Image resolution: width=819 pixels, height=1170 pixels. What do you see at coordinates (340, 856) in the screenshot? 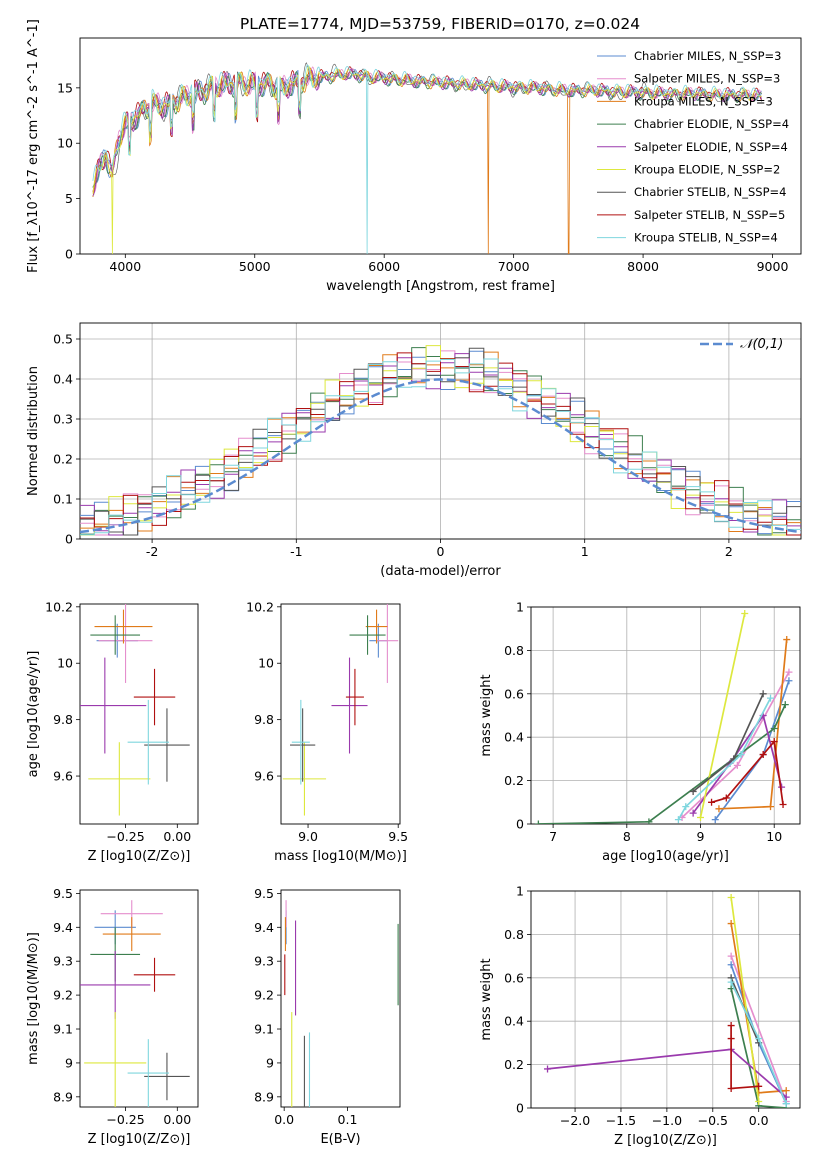
I see `x-axis-label: mass [log10(M/M⊙)]` at bounding box center [340, 856].